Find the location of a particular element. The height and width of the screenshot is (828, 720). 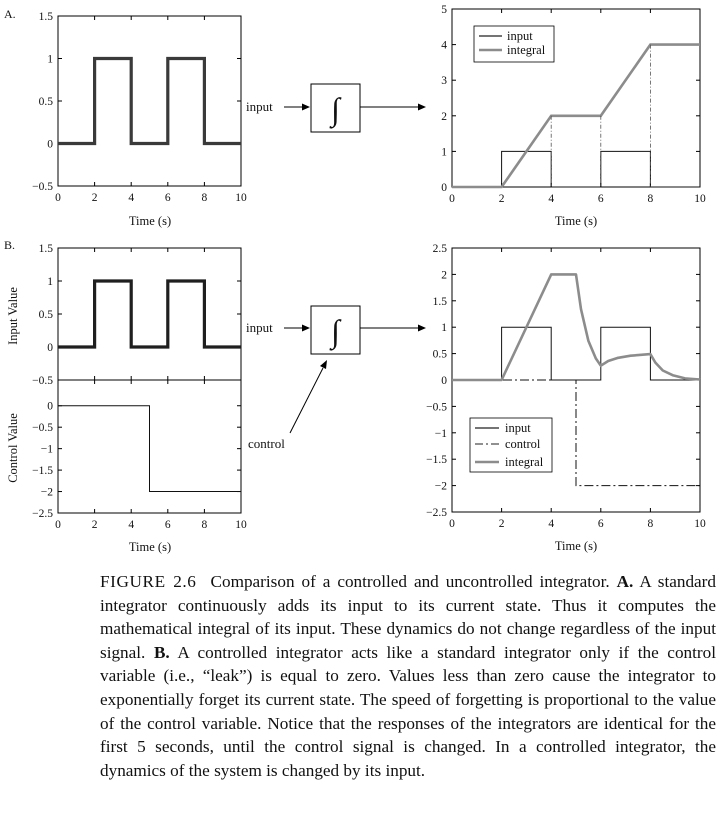

block-b-out-arrowhead is located at coordinates (422, 328).